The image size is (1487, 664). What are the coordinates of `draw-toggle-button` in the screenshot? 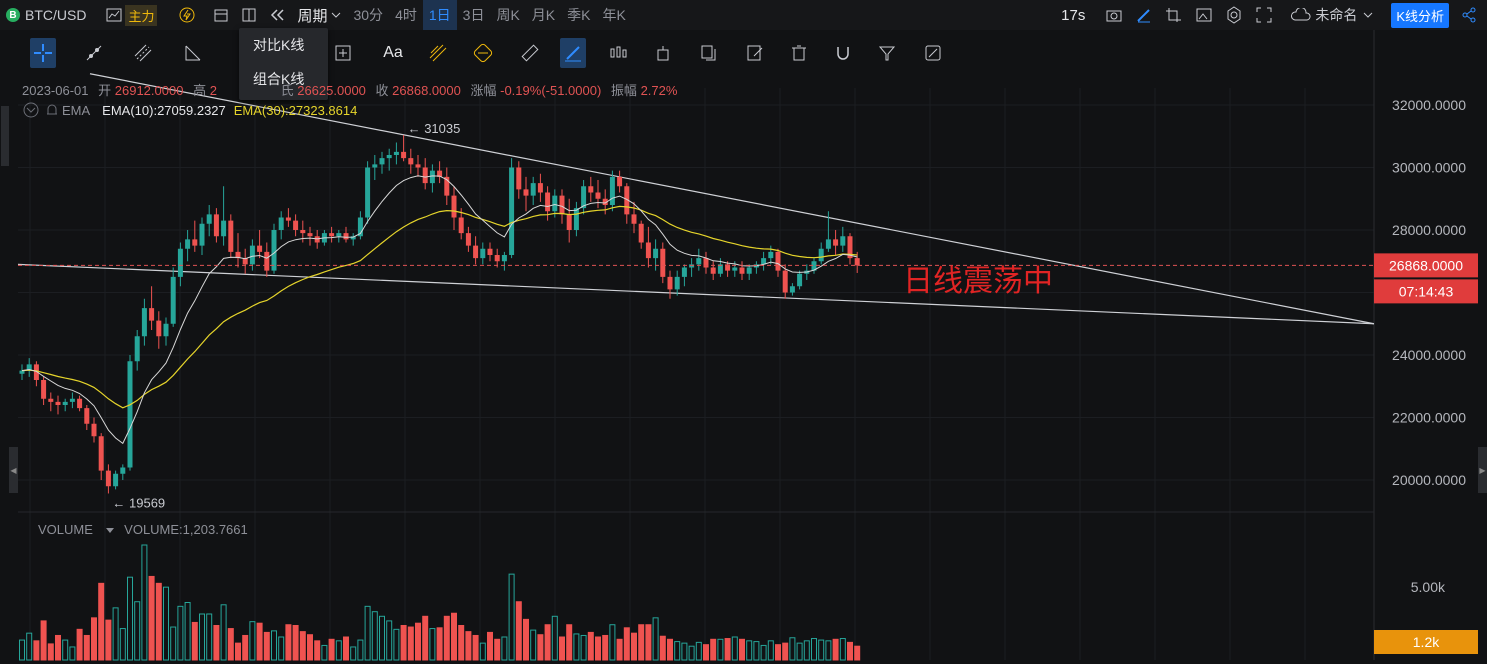 It's located at (1144, 15).